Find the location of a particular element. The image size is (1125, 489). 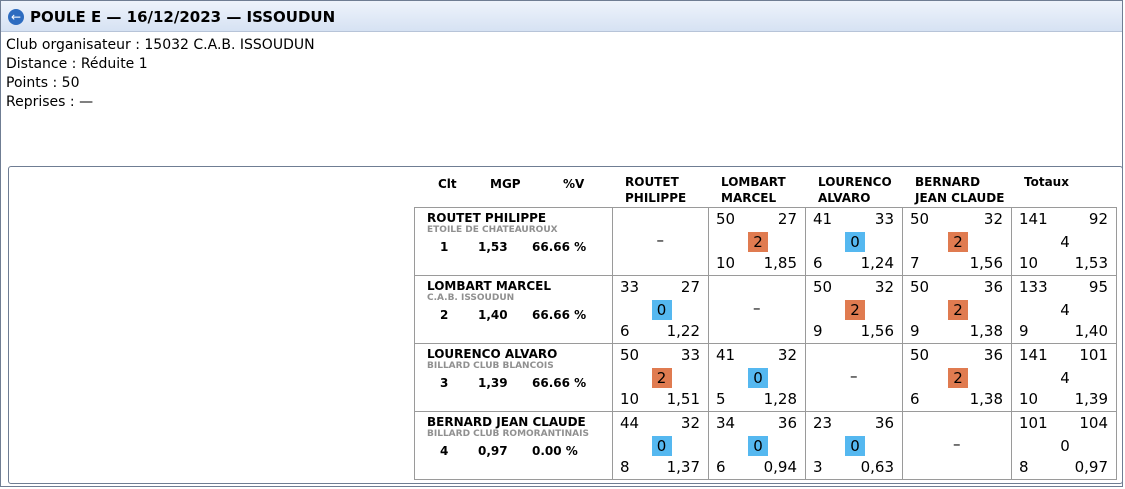

back-arrow-icon: ← is located at coordinates (16, 17).